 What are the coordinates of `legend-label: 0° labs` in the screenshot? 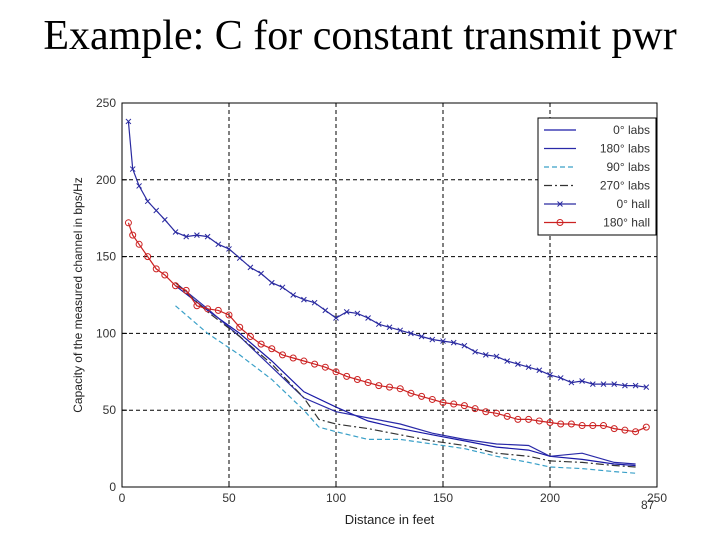 It's located at (631, 130).